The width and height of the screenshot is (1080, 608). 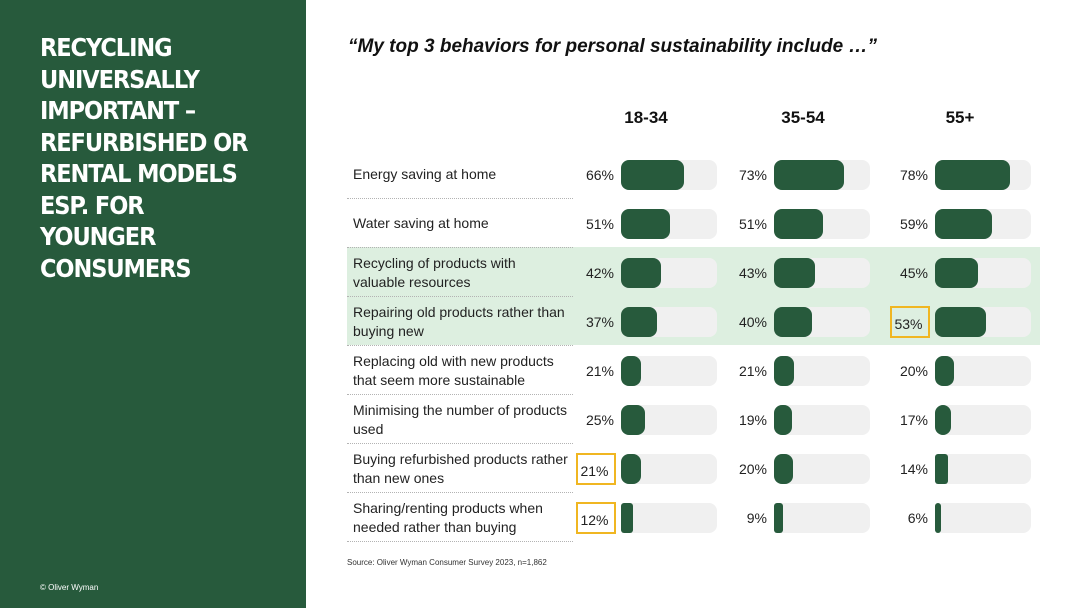 What do you see at coordinates (599, 420) in the screenshot?
I see `data-label: 25%` at bounding box center [599, 420].